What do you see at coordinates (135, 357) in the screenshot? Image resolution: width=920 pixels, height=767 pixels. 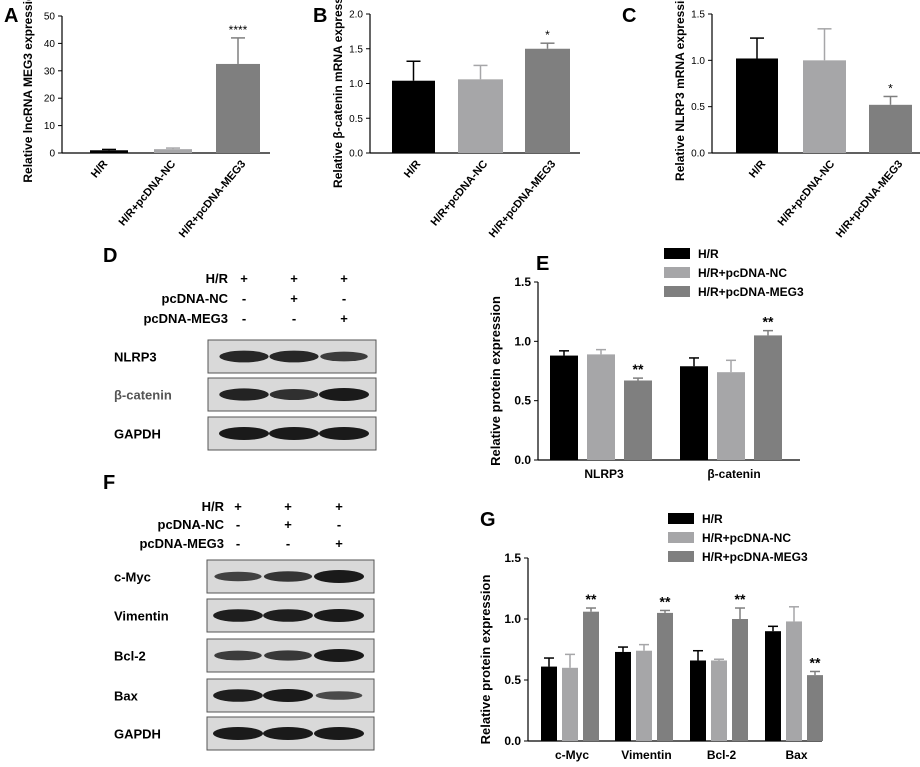 I see `protein-label: NLRP3` at bounding box center [135, 357].